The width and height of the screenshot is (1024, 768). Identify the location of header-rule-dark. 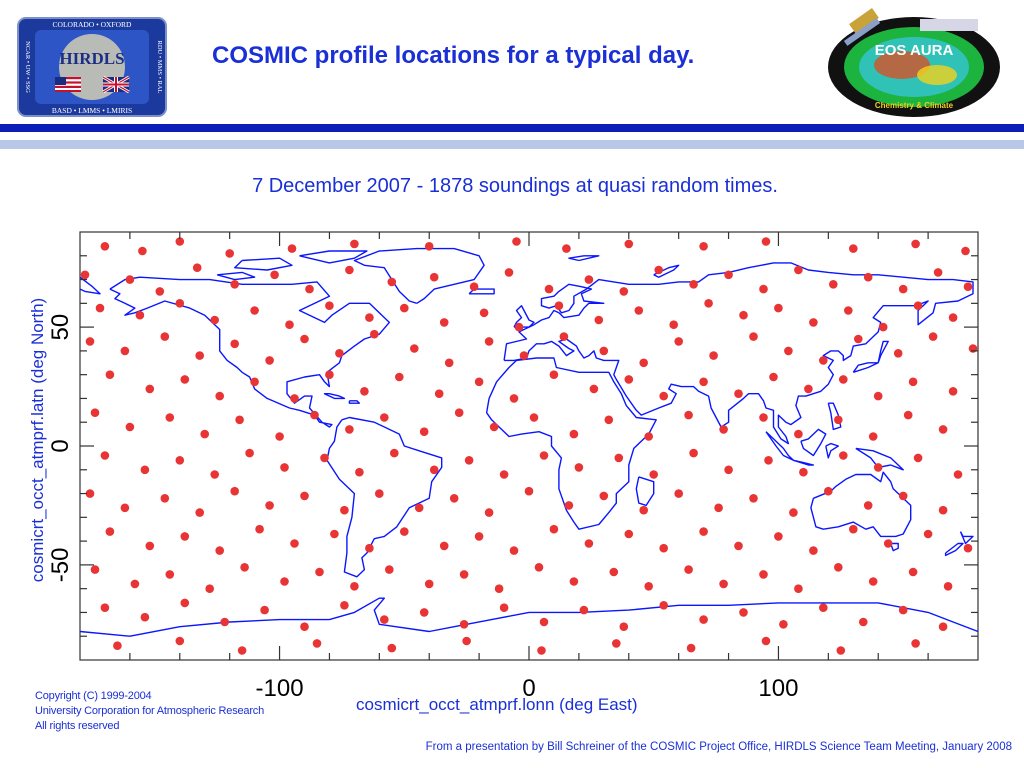
(512, 128).